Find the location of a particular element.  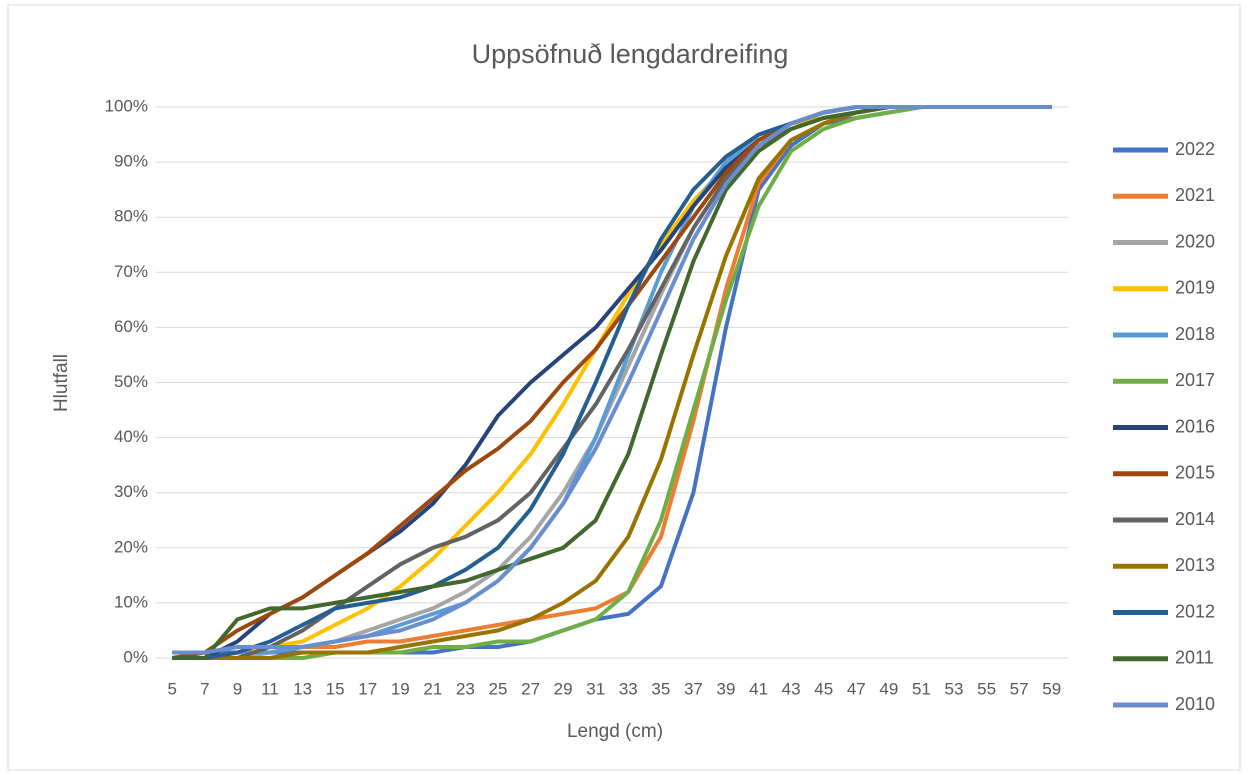

x-tick-label: 33 is located at coordinates (628, 688).